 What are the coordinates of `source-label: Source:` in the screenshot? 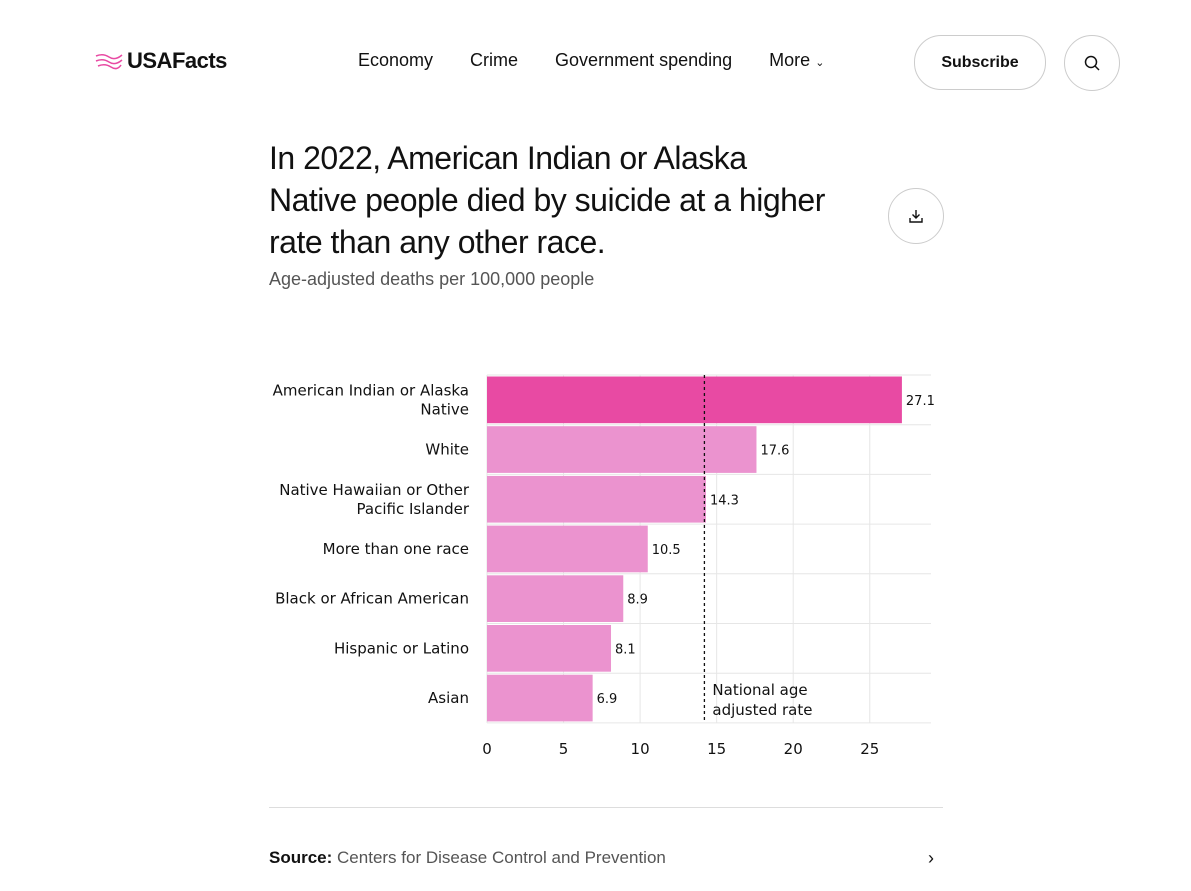 It's located at (301, 857).